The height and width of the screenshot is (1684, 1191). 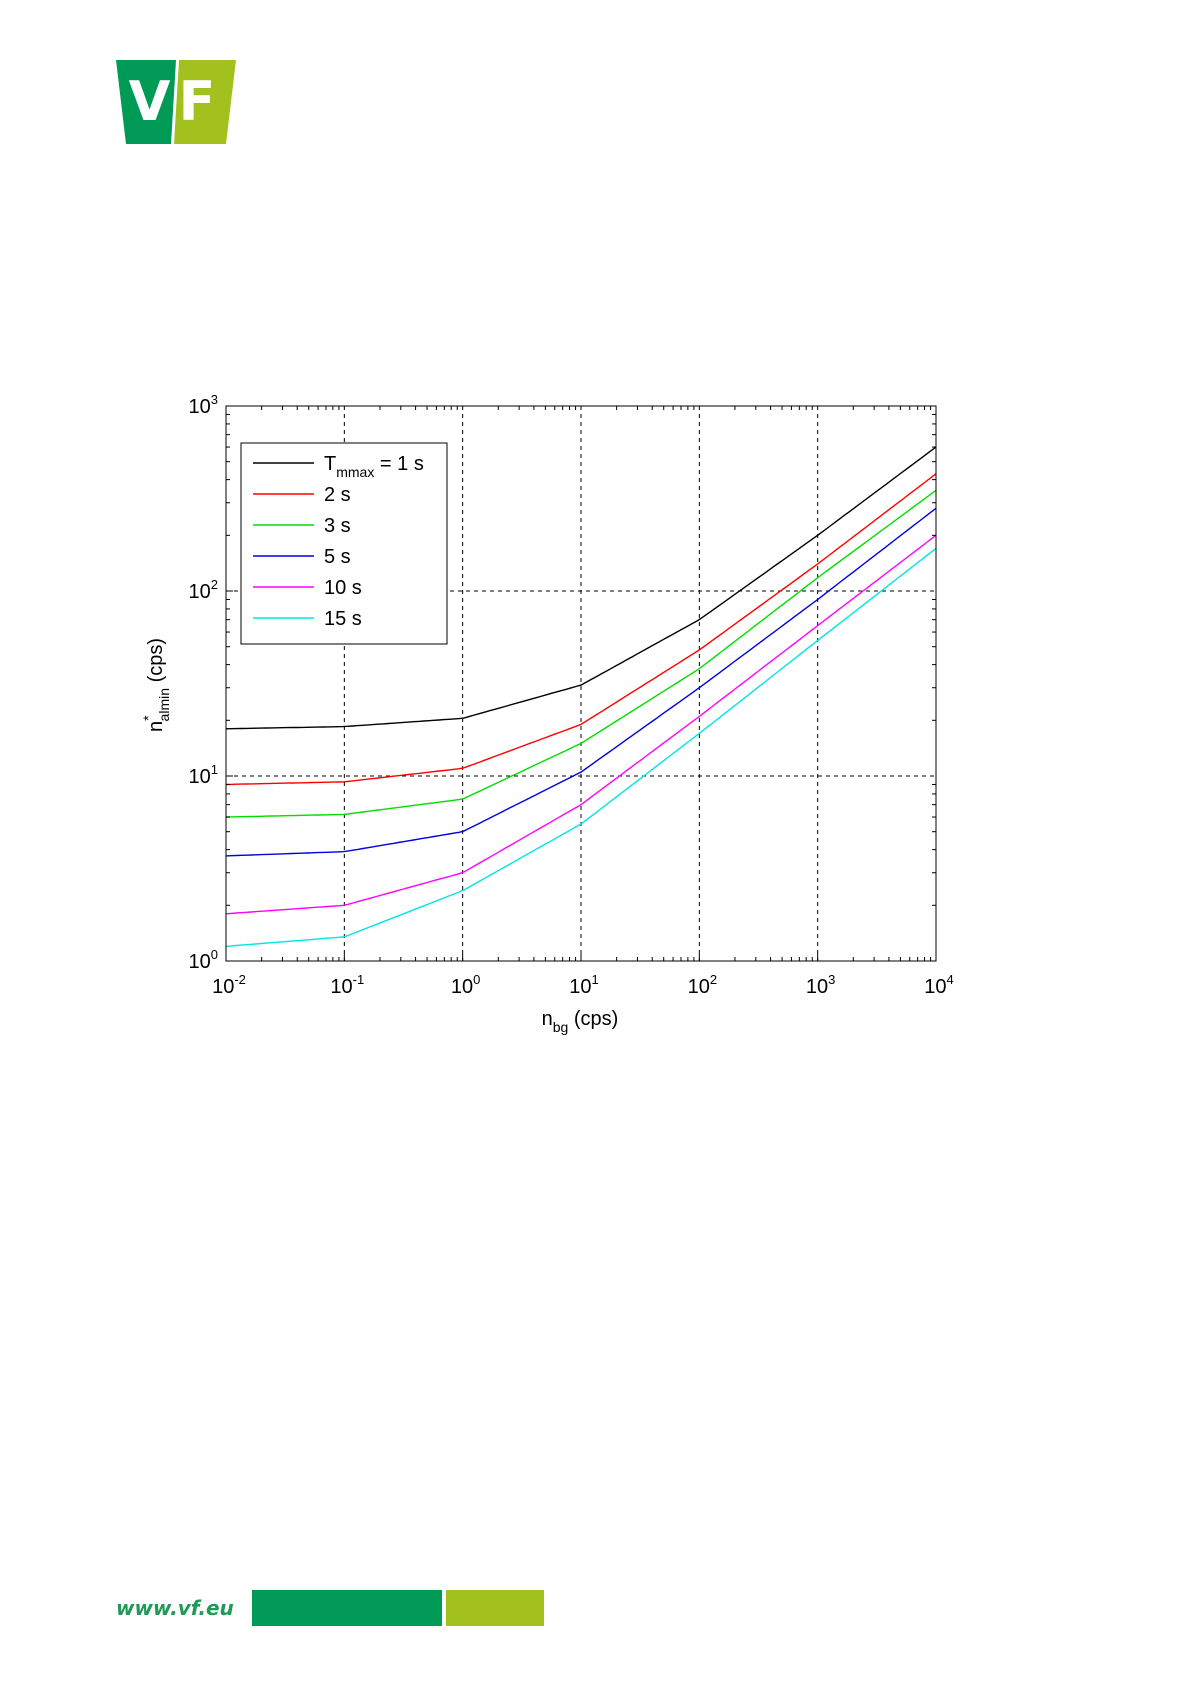 I want to click on legend-box, so click(x=344, y=543).